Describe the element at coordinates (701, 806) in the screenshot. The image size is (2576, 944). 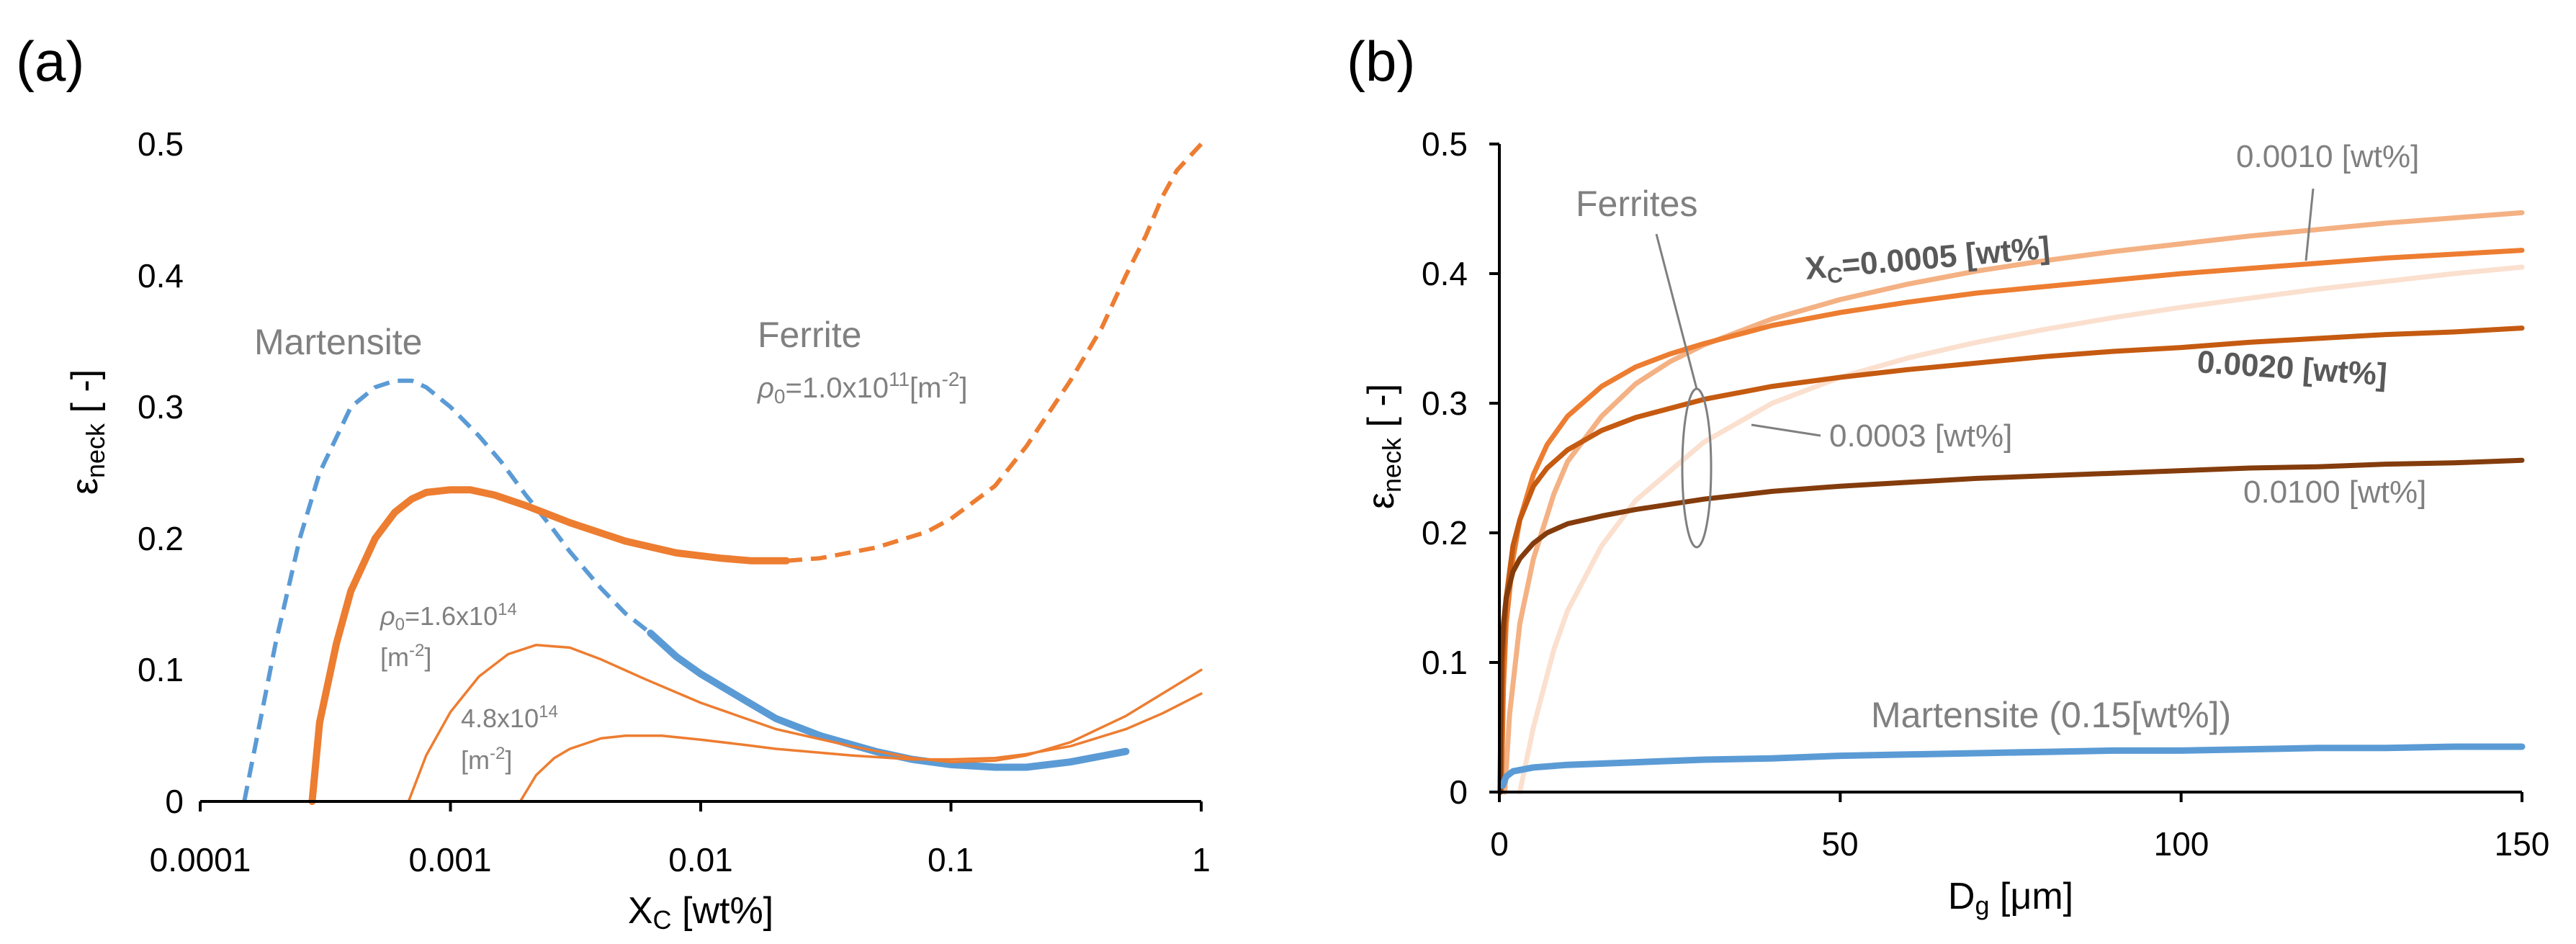
I see `chart-a-xticks-marks` at that location.